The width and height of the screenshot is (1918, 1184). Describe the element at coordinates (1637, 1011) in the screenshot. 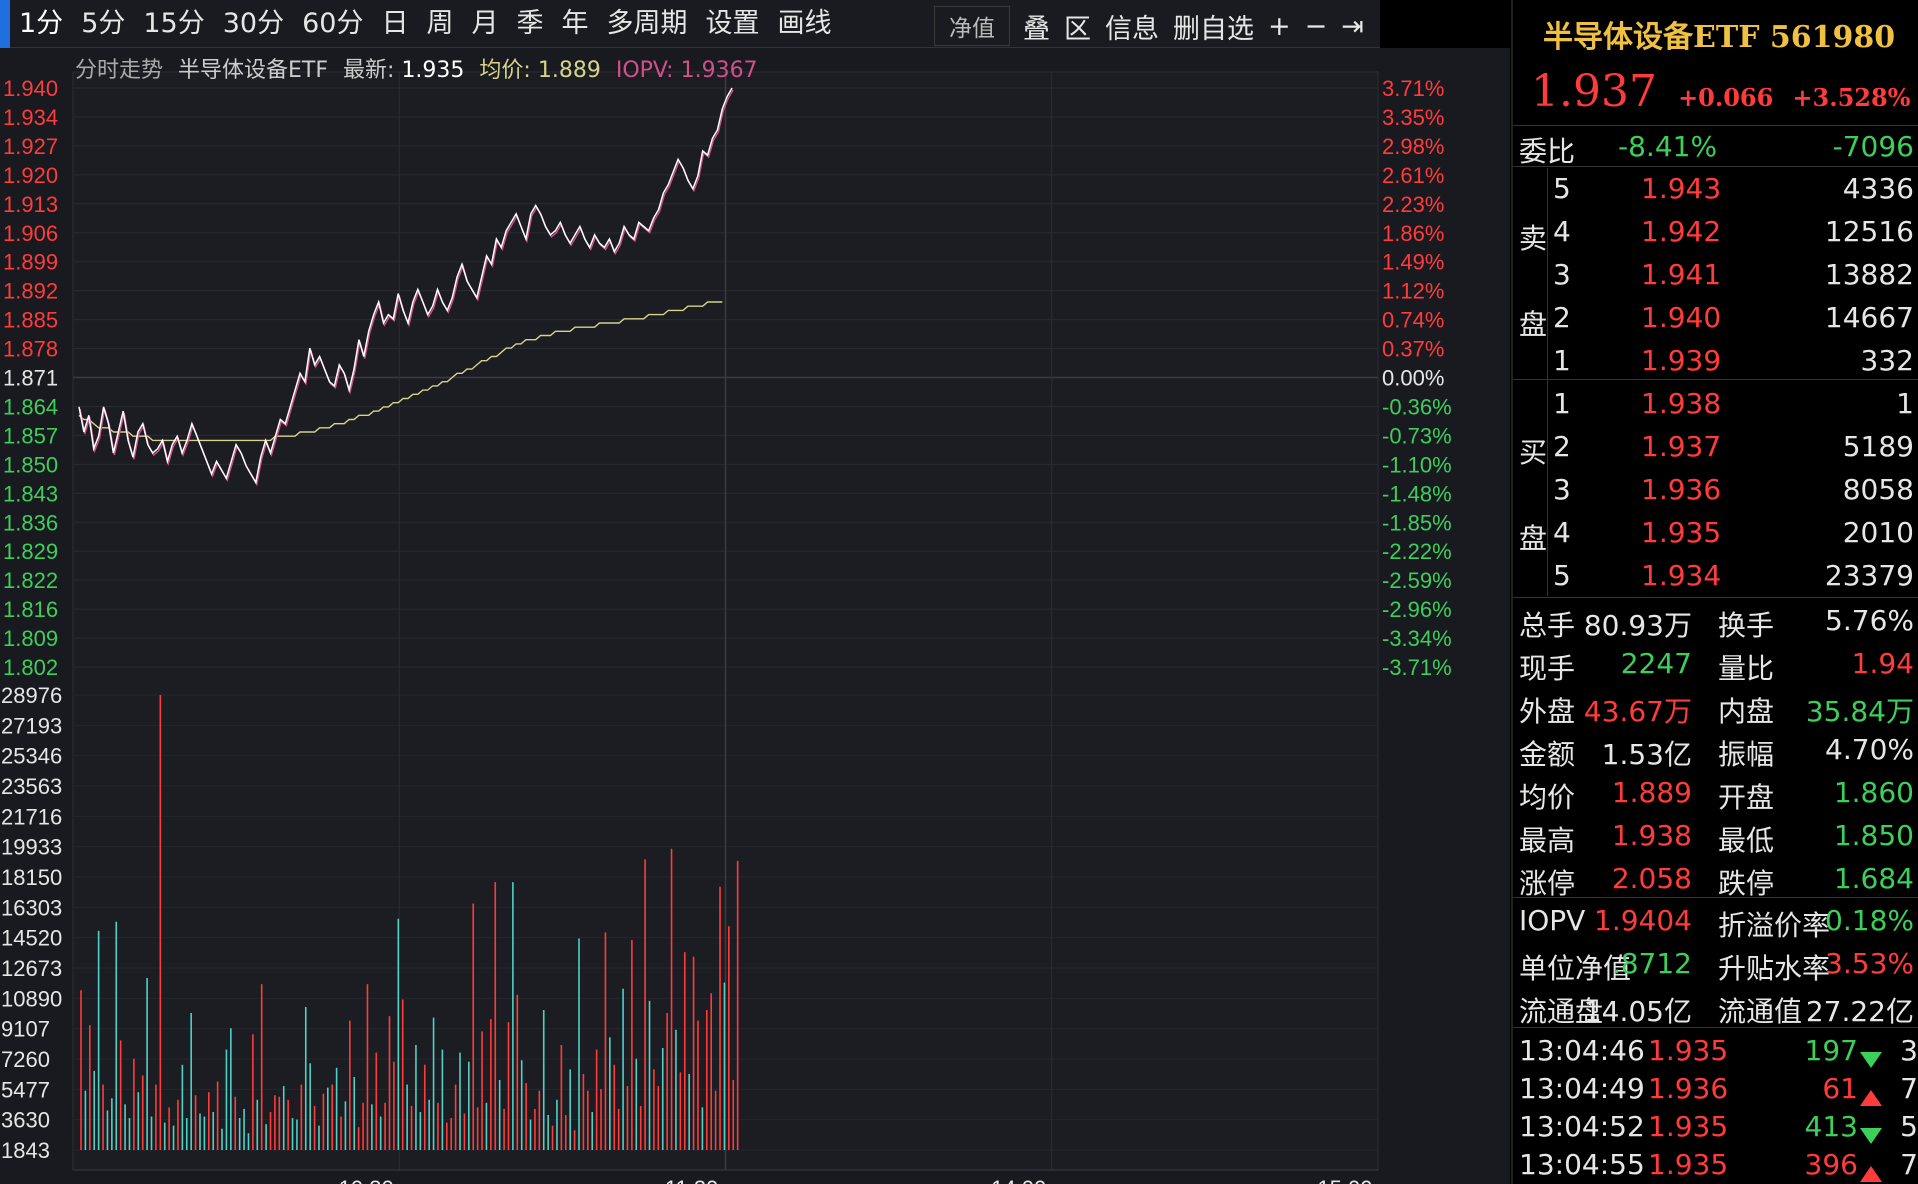

I see `stat-value: 14.05亿` at that location.